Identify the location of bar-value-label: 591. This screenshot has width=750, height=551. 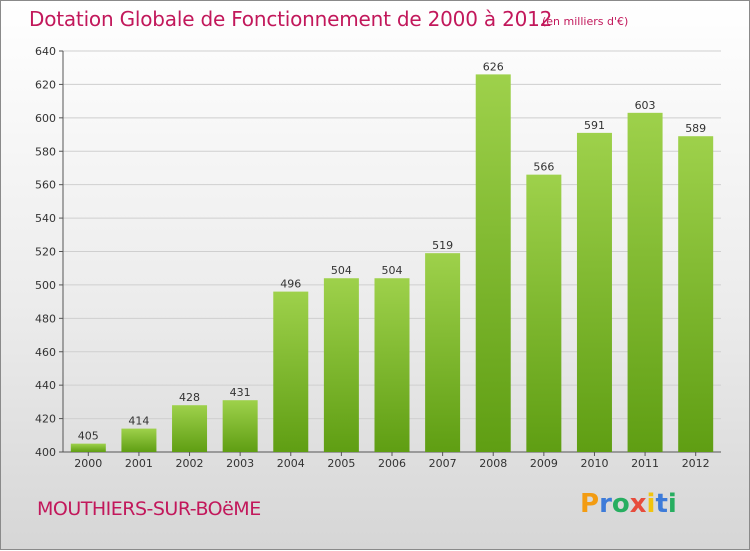
(594, 125).